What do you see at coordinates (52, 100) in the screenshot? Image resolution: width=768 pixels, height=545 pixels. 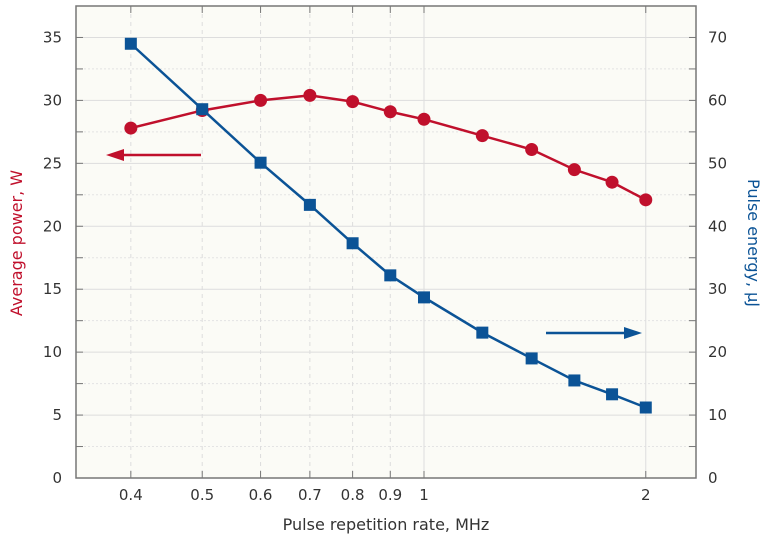 I see `y-left-tick-label: 30` at bounding box center [52, 100].